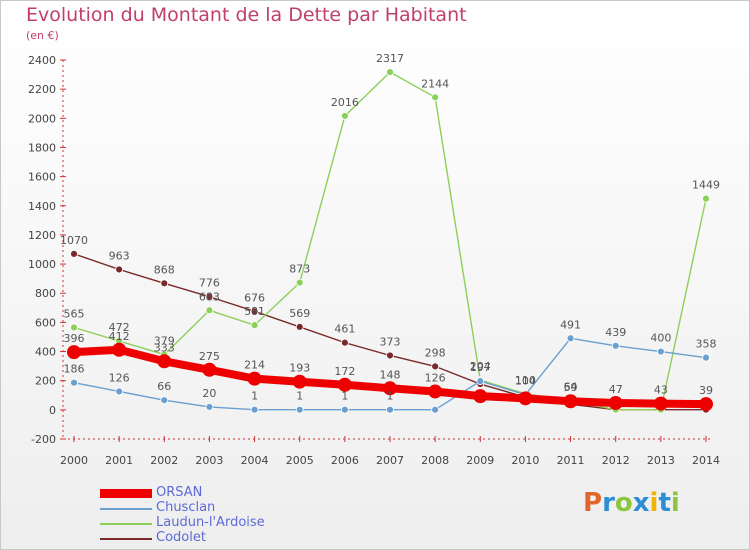 The width and height of the screenshot is (750, 550). Describe the element at coordinates (706, 344) in the screenshot. I see `data-label-chusclan: 358` at that location.